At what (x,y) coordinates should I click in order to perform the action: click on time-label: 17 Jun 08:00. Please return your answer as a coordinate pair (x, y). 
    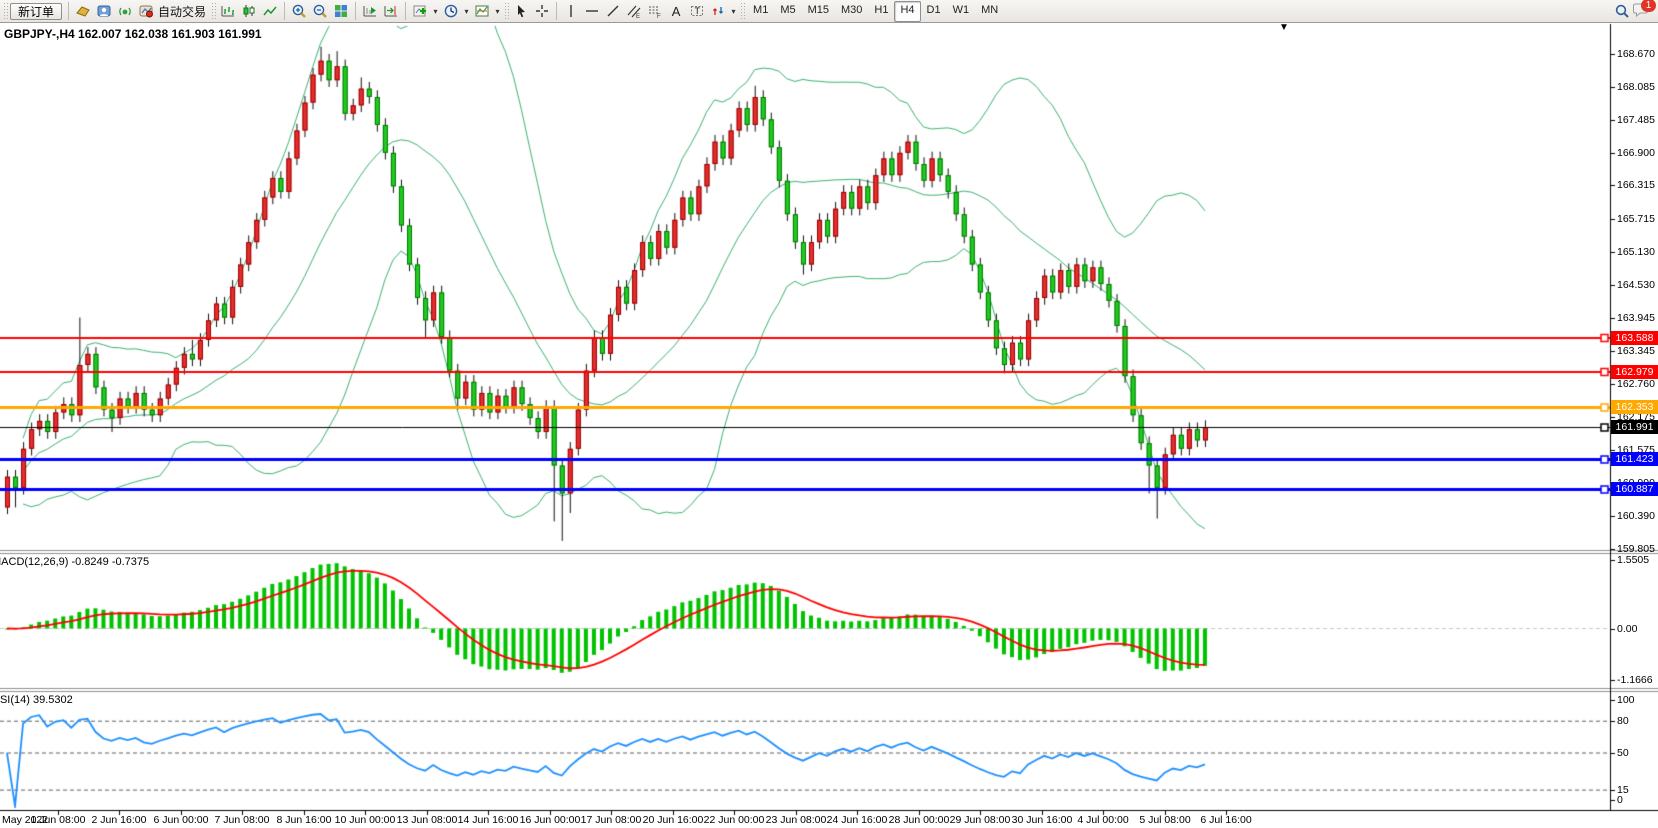
    Looking at the image, I should click on (611, 820).